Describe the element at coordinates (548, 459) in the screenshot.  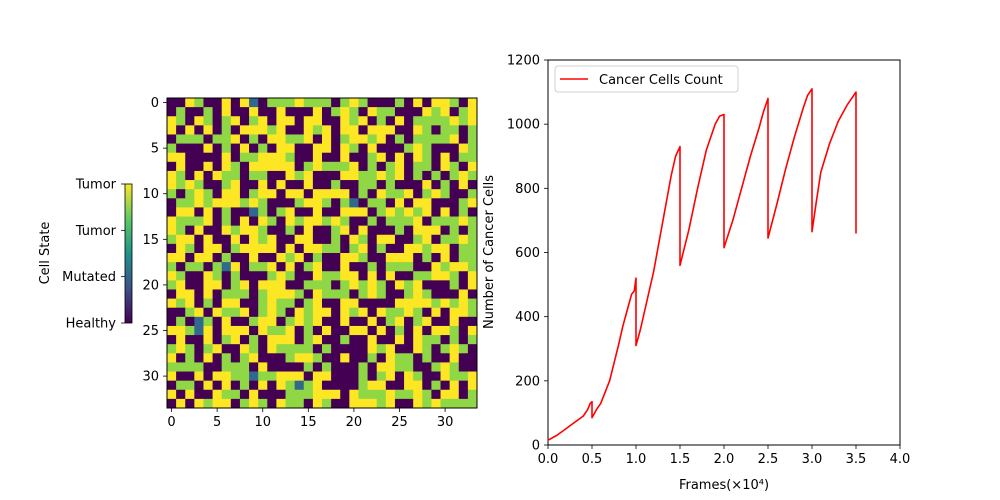
I see `line-x-tick-label: 0.0` at that location.